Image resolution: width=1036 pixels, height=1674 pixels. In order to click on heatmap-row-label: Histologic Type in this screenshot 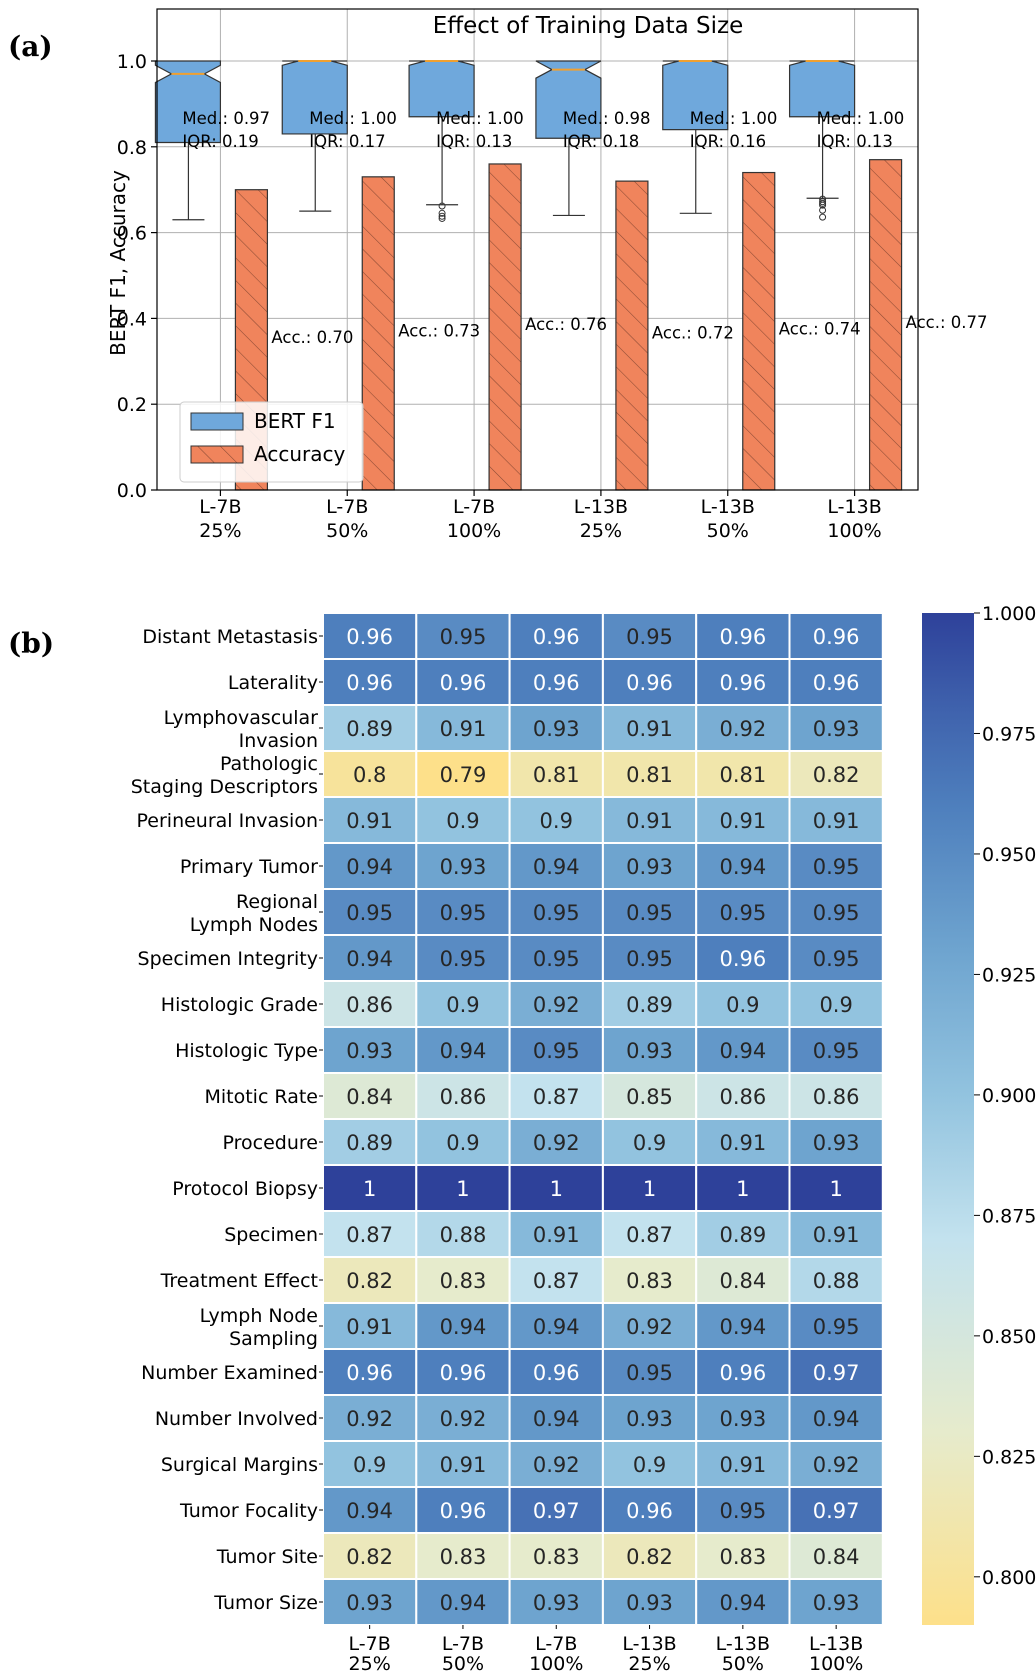, I will do `click(246, 1051)`.